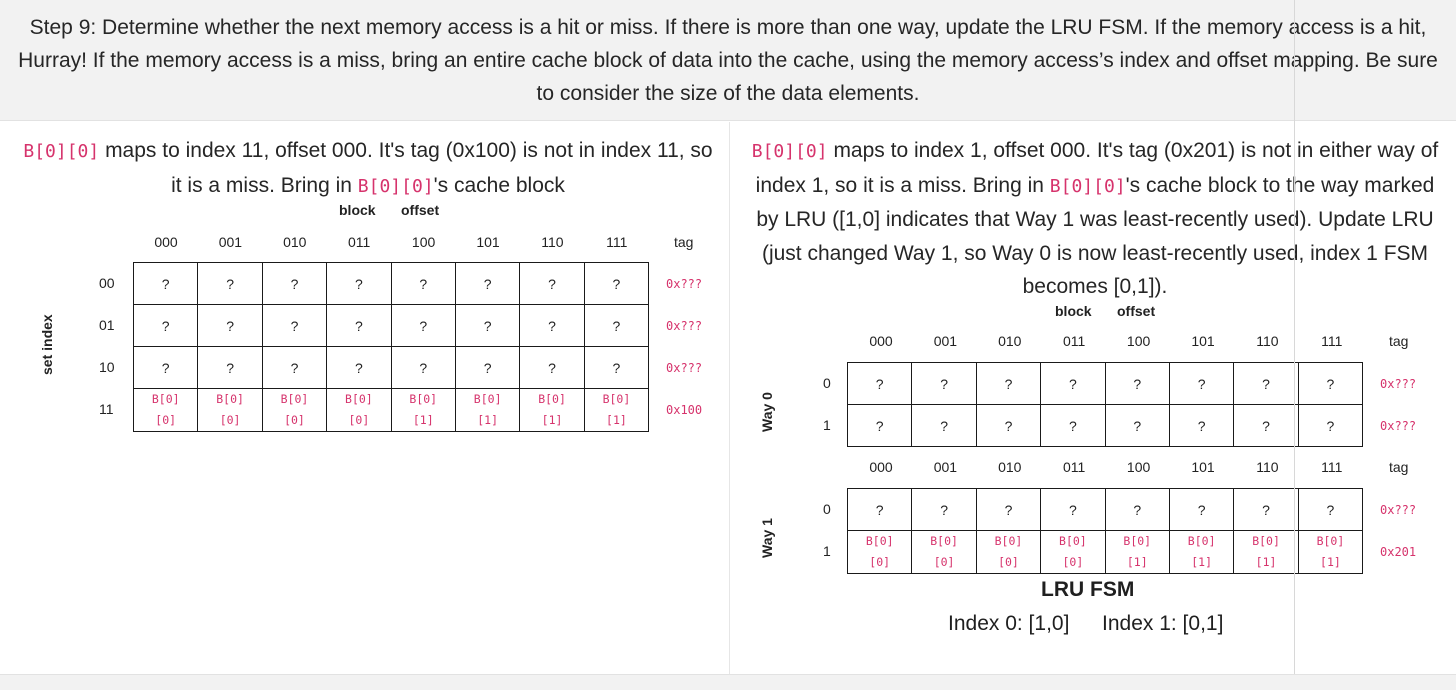 The height and width of the screenshot is (690, 1456). Describe the element at coordinates (1009, 623) in the screenshot. I see `lru-index0: Index 0: [1,0]` at that location.